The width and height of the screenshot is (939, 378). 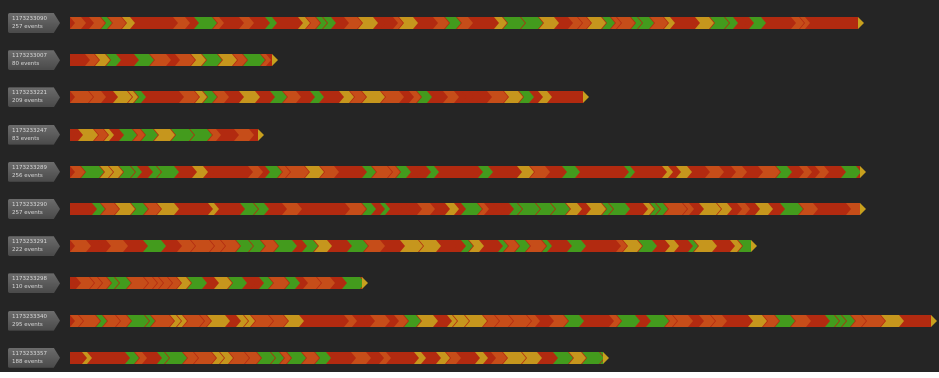 I want to click on row-event-count: 257 events, so click(x=27, y=213).